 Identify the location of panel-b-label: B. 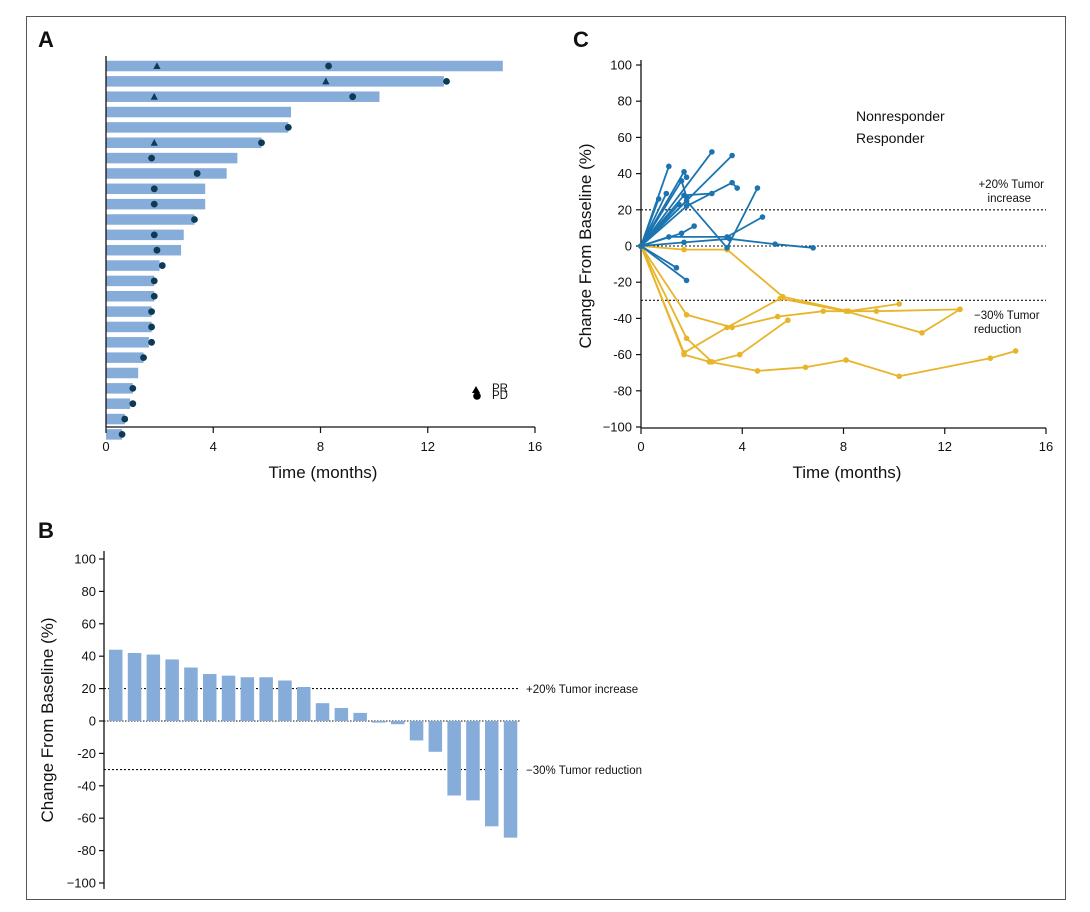
(46, 530).